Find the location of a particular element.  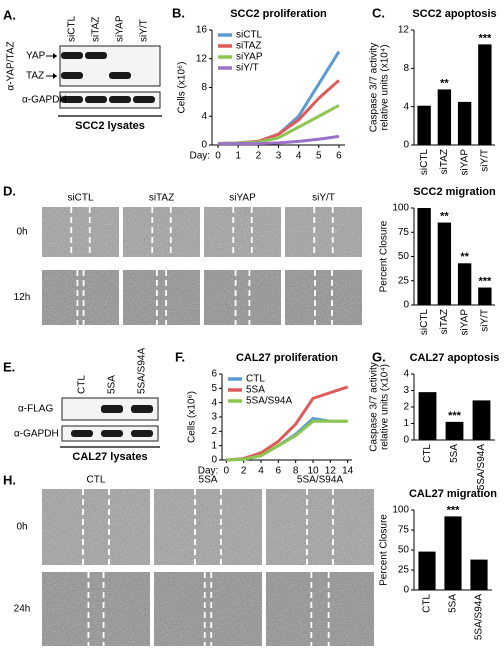

x-tick-label: 4 is located at coordinates (299, 156).